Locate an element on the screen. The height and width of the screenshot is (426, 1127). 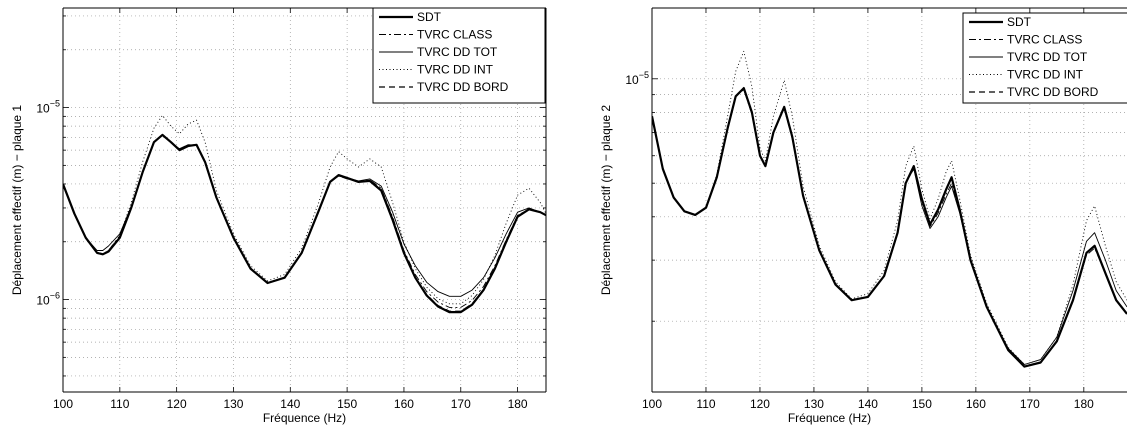
legend-box is located at coordinates (1044, 58).